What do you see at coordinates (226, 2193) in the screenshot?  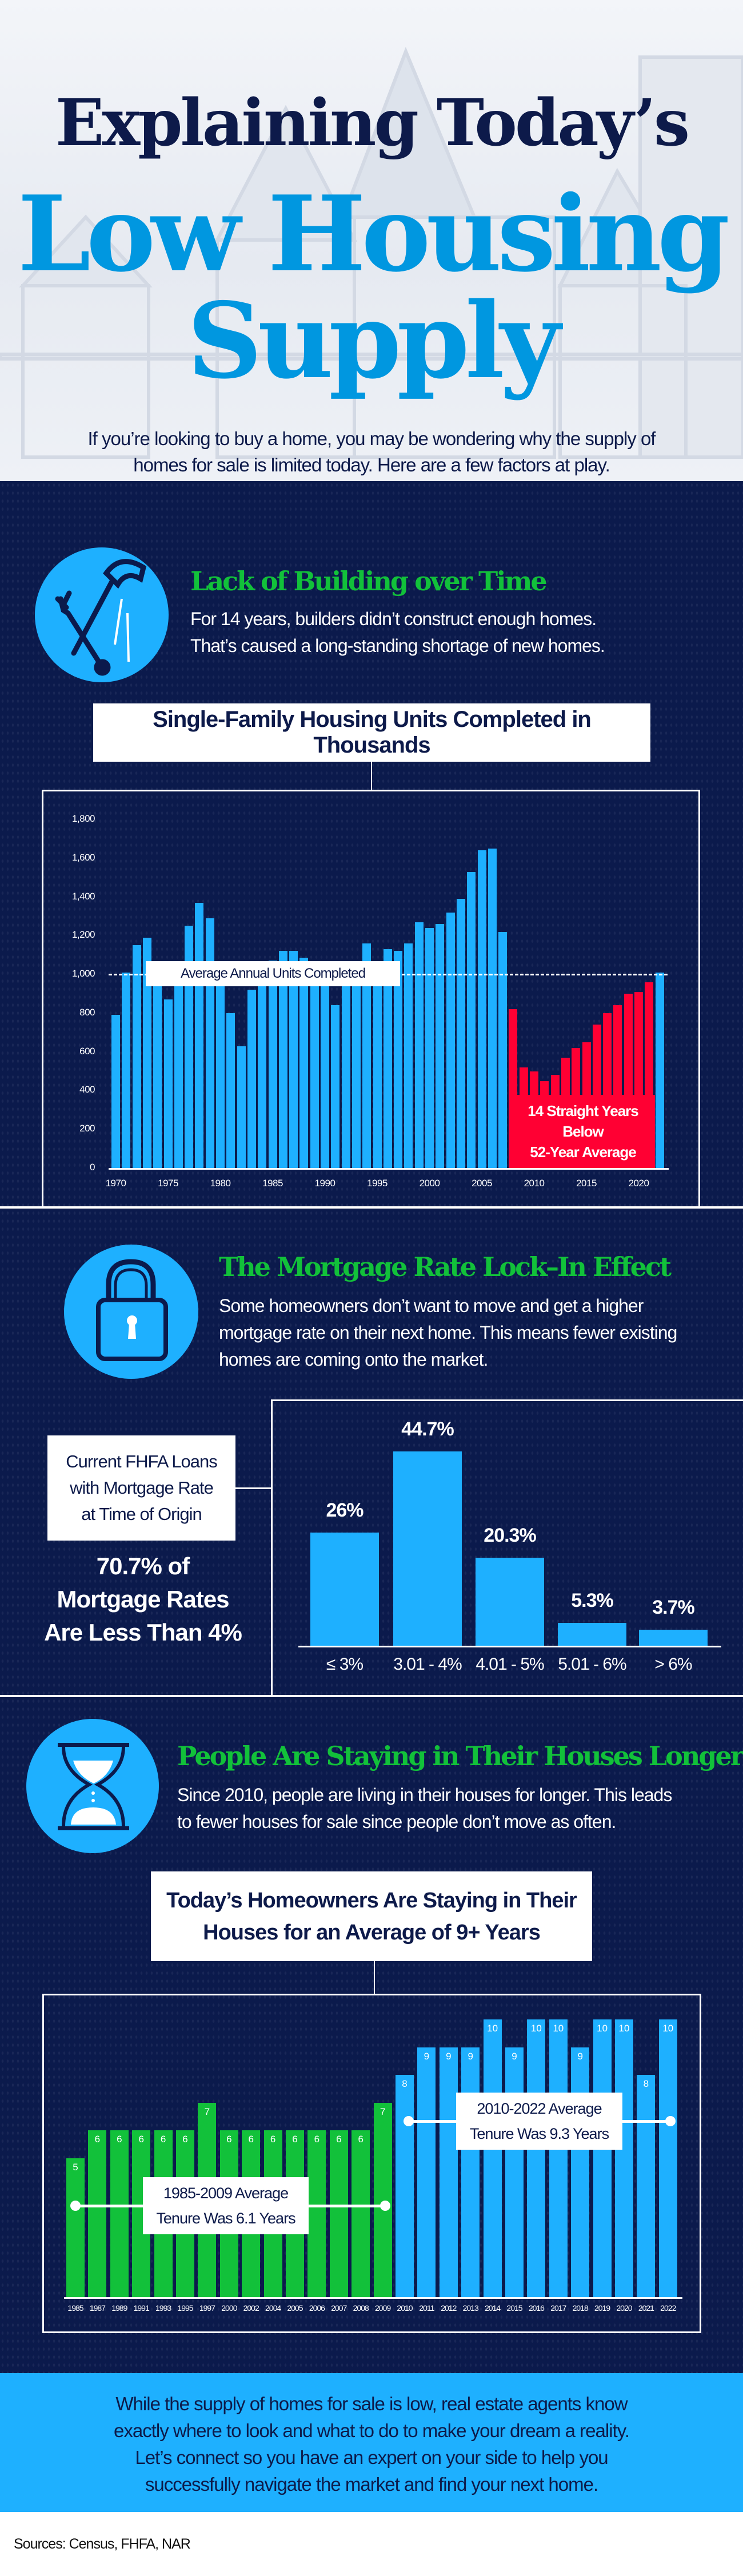 I see `annotation-line: 1985-2009 Average` at bounding box center [226, 2193].